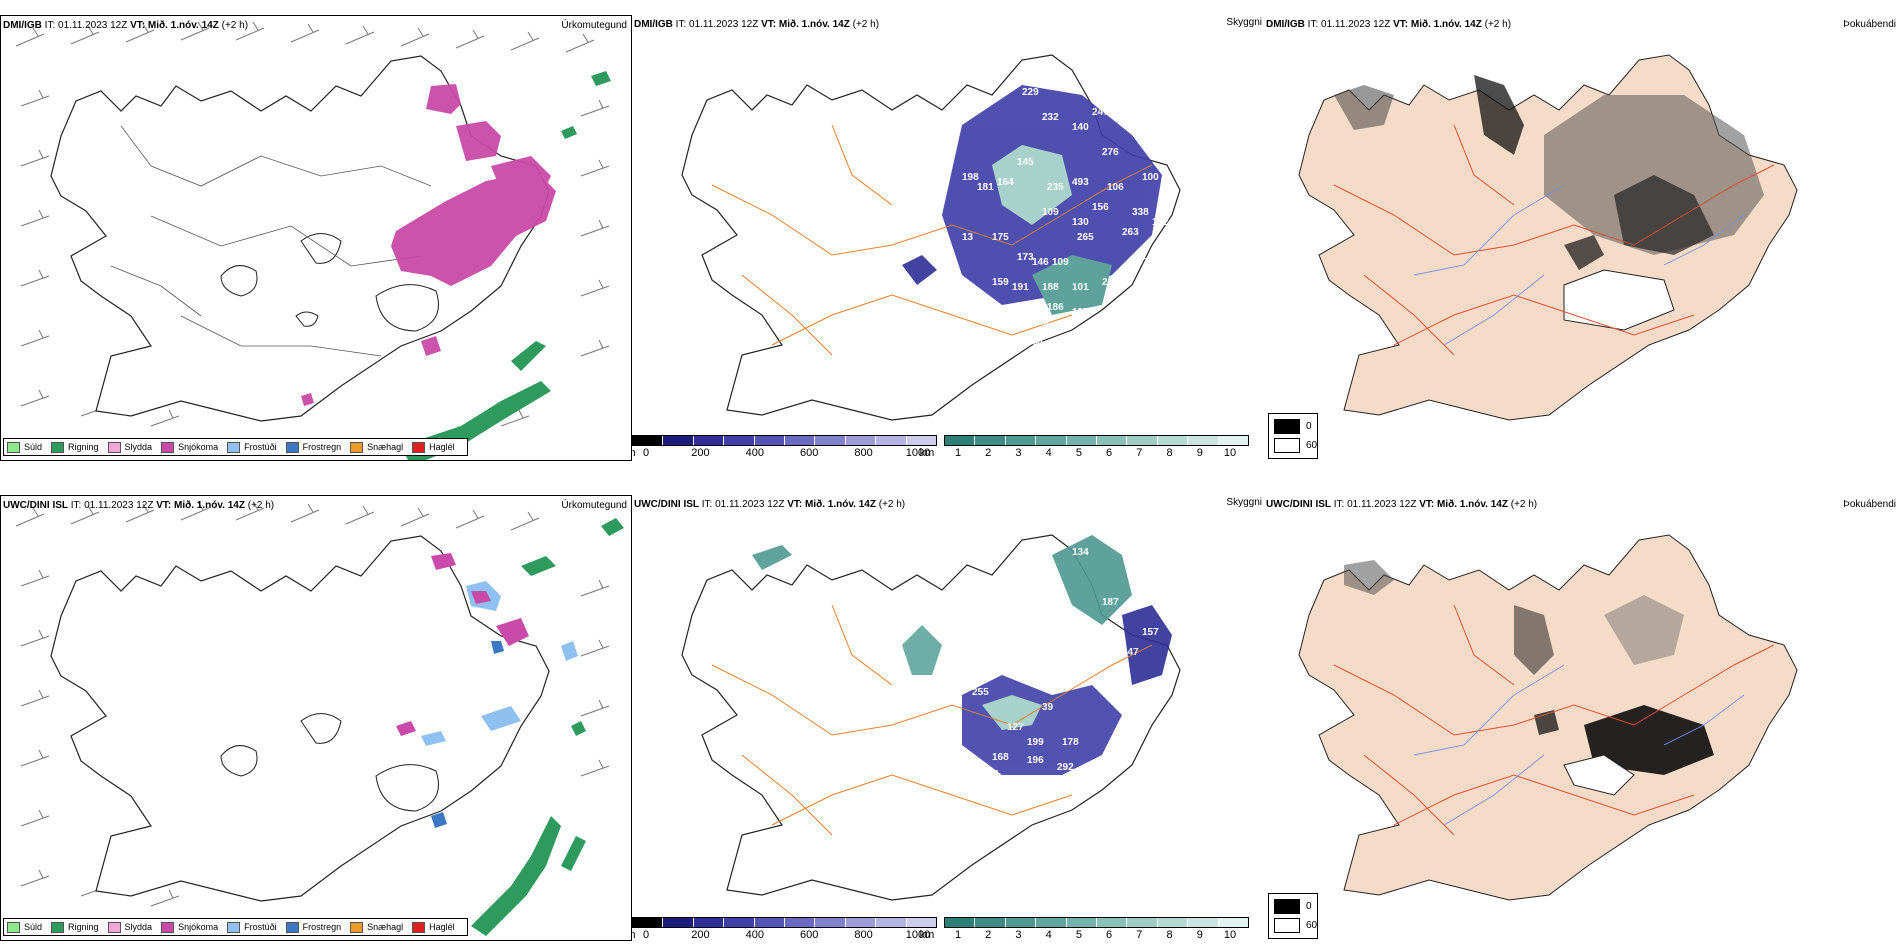  Describe the element at coordinates (1160, 222) in the screenshot. I see `cloud-base-value: 162` at that location.